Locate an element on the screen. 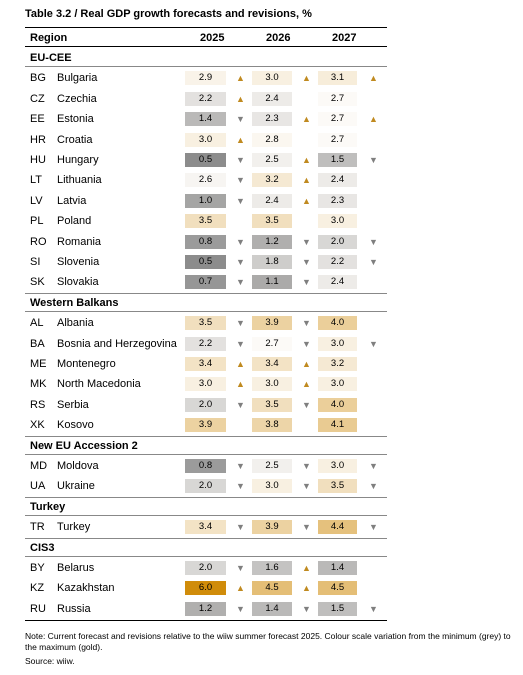 The height and width of the screenshot is (675, 523). value-cell: 3.9 is located at coordinates (272, 527).